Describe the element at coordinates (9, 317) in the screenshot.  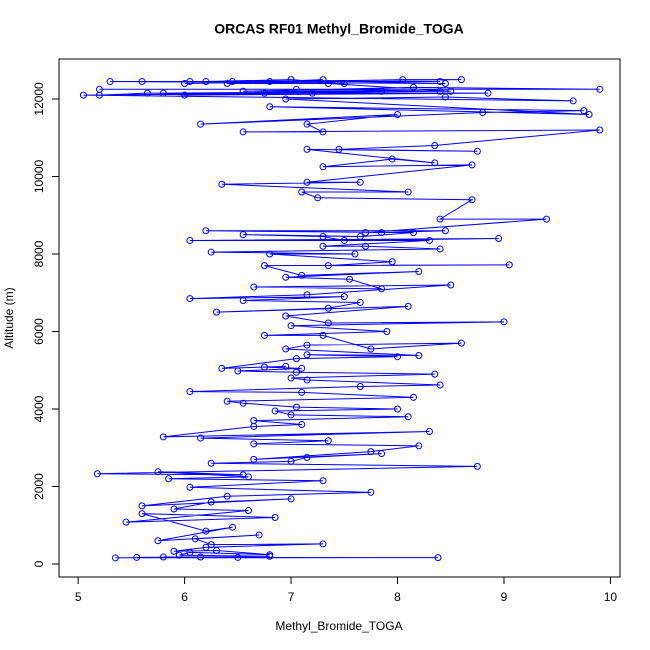
I see `y-axis-label: Altitude (m)` at that location.